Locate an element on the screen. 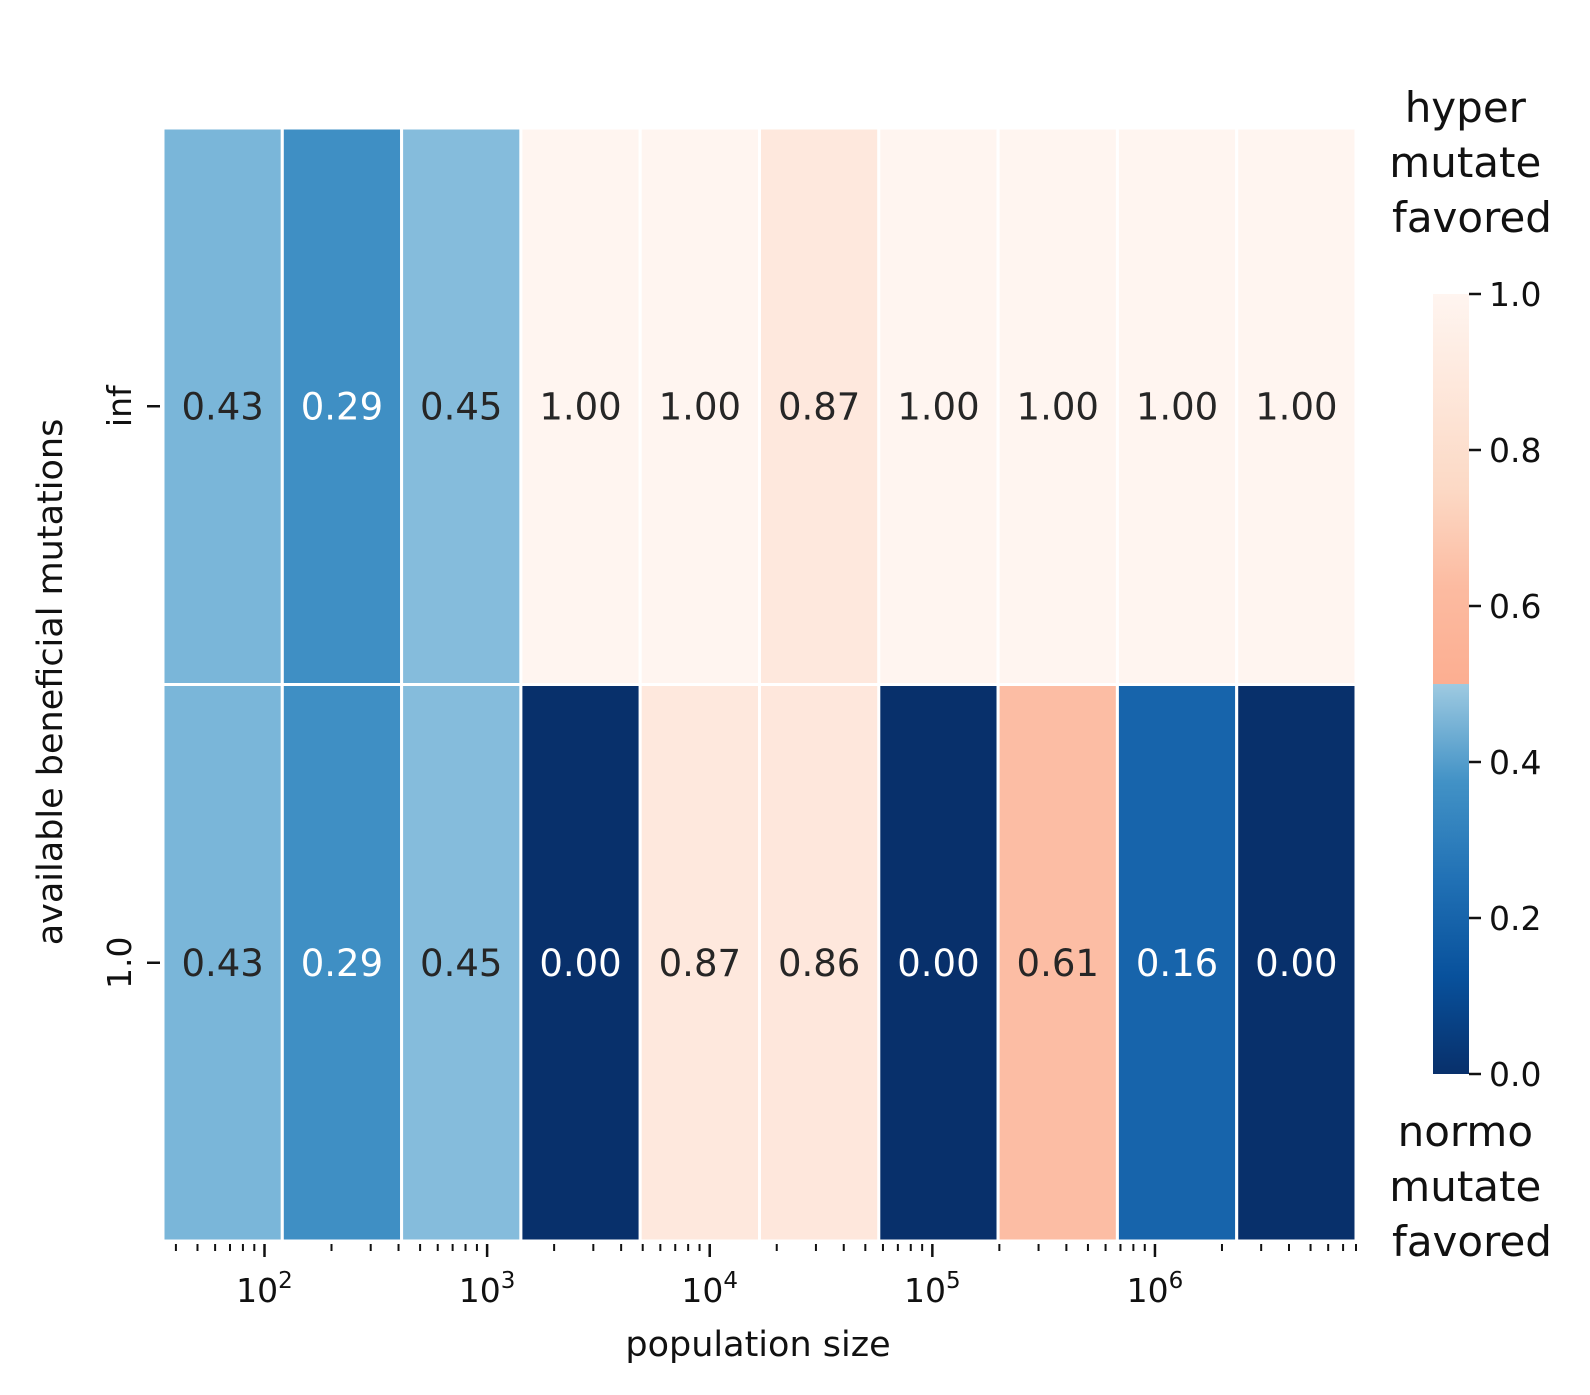 This screenshot has width=1590, height=1395. x-tick-label: 10³ is located at coordinates (487, 1289).